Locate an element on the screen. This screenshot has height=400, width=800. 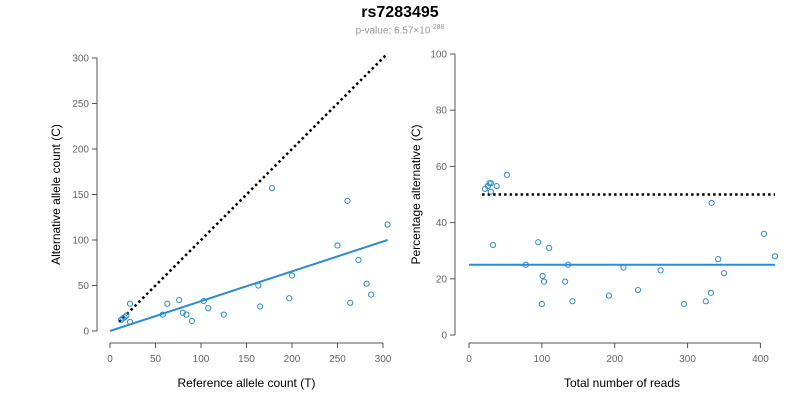
panel-1-y-tick-label: 250 is located at coordinates (80, 104).